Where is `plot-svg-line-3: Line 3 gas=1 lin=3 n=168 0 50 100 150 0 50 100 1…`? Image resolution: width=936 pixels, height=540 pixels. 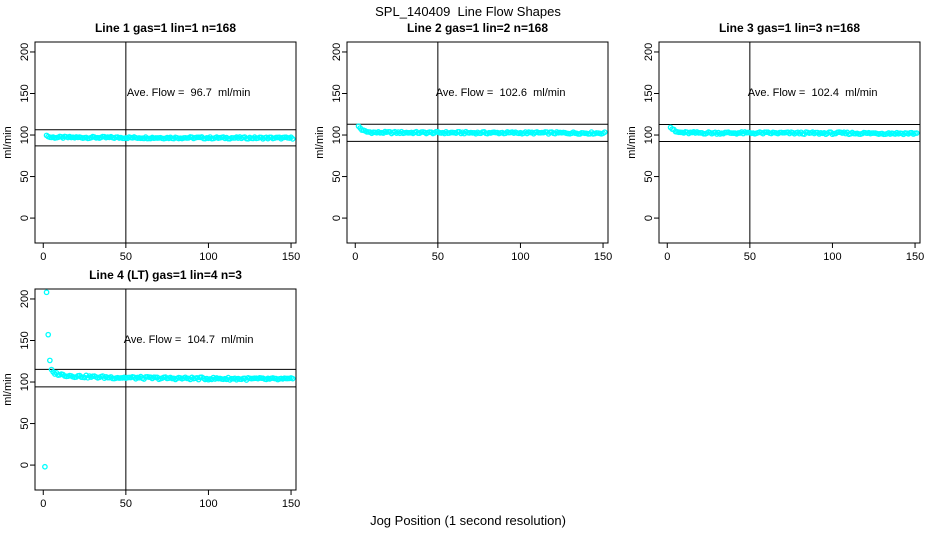
plot-svg-line-3: Line 3 gas=1 lin=3 n=168 0 50 100 150 0 50 100 1… is located at coordinates (775, 142).